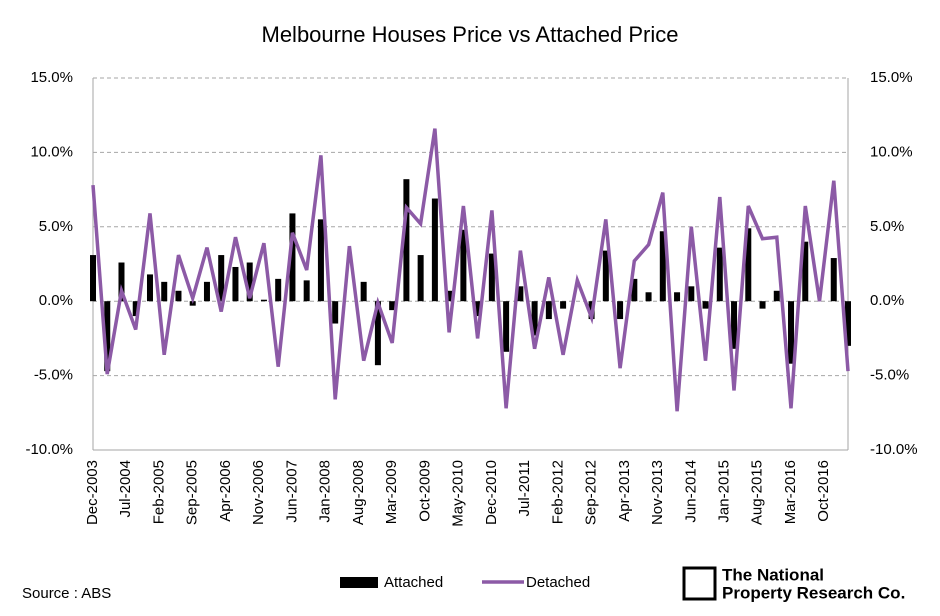 The image size is (940, 616). Describe the element at coordinates (790, 492) in the screenshot. I see `x-tick-label: Mar-2016` at that location.